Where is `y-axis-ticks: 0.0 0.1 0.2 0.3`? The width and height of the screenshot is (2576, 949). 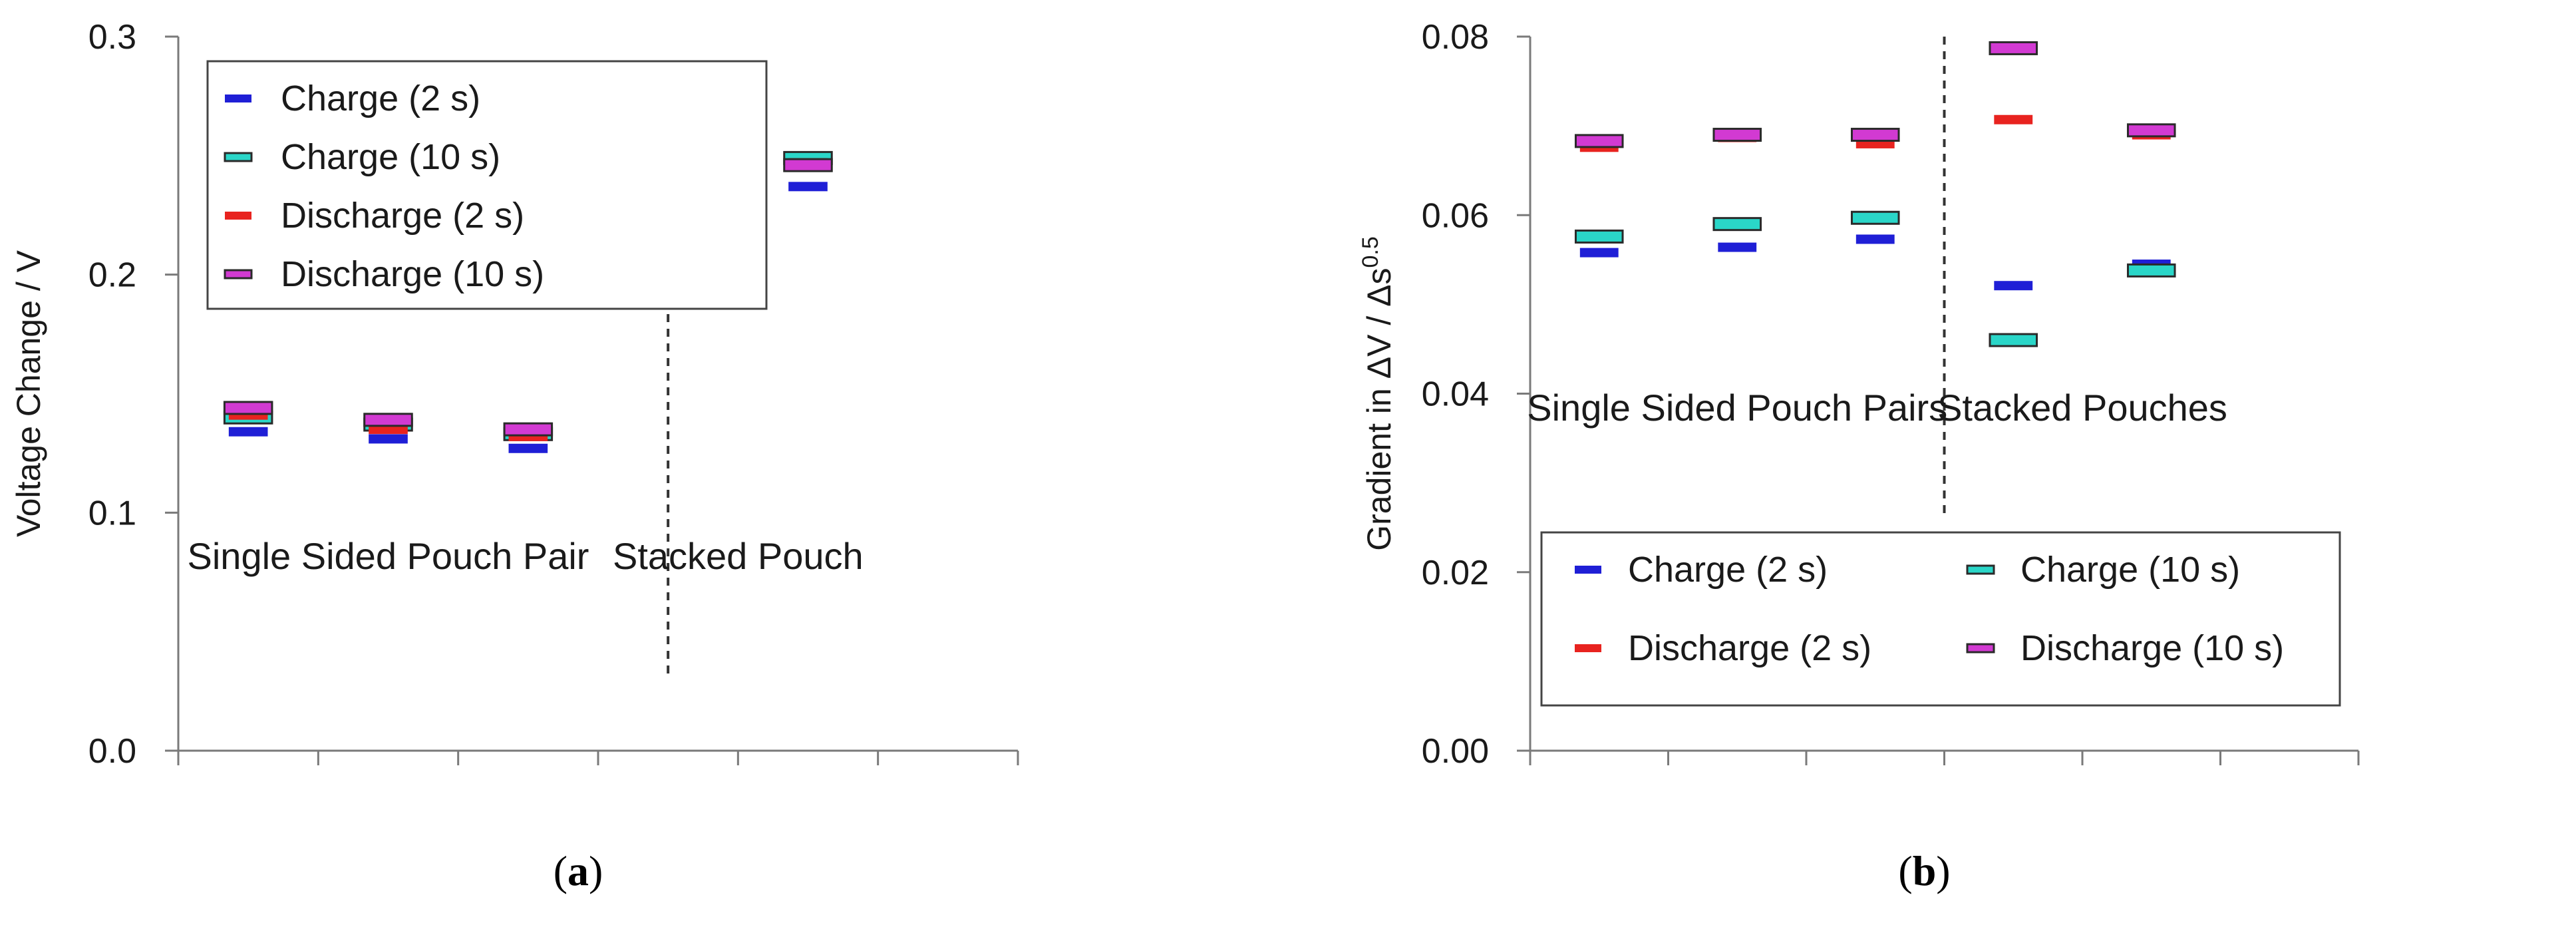
y-axis-ticks: 0.0 0.1 0.2 0.3 is located at coordinates (133, 394).